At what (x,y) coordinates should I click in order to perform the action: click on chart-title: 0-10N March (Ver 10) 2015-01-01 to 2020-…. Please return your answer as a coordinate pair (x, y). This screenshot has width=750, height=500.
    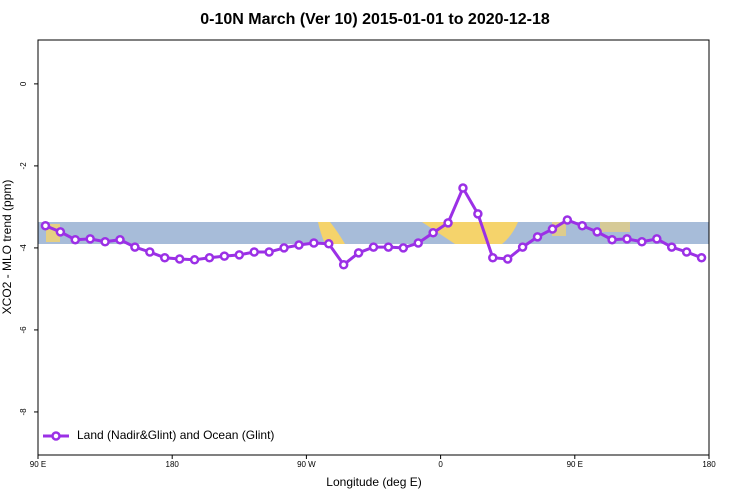
    Looking at the image, I should click on (375, 19).